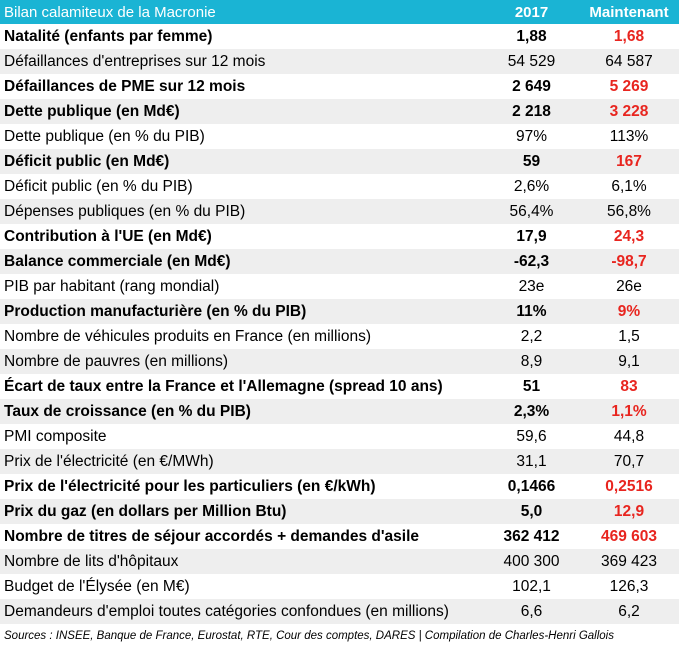  Describe the element at coordinates (629, 211) in the screenshot. I see `value-now: 56,8%` at that location.